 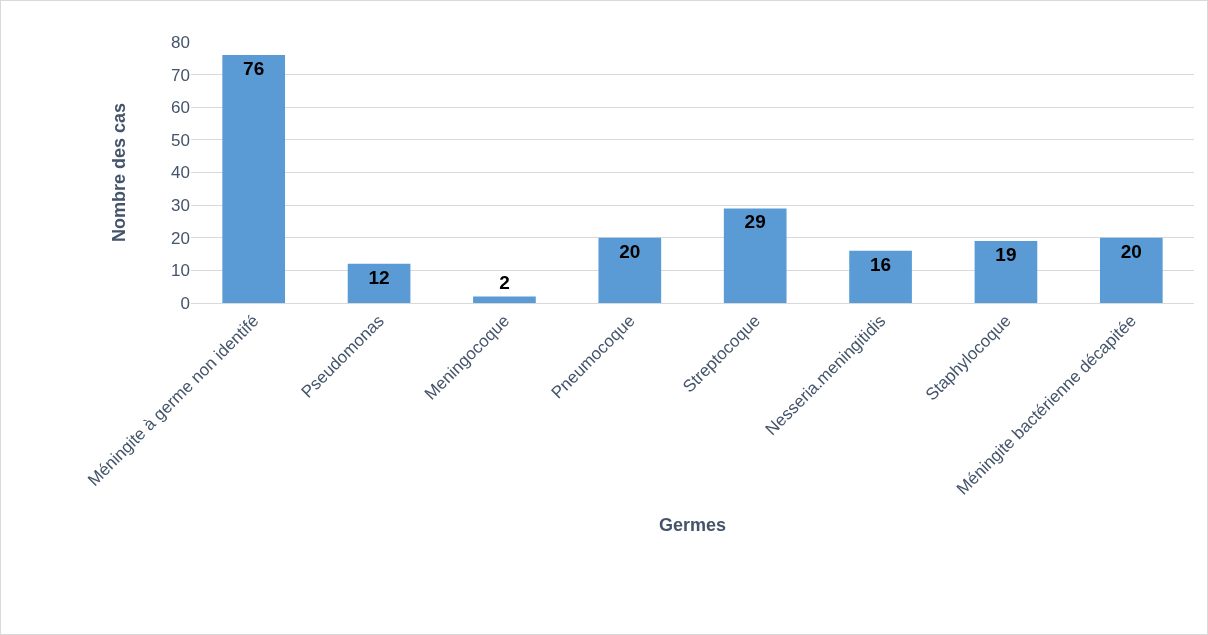 What do you see at coordinates (180, 140) in the screenshot?
I see `y-tick-label: 50` at bounding box center [180, 140].